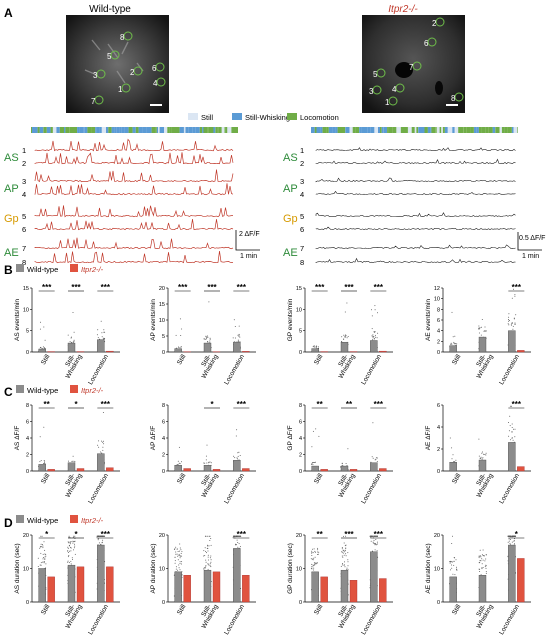 The height and width of the screenshot is (644, 550). I want to click on ko-trace, so click(416, 215).